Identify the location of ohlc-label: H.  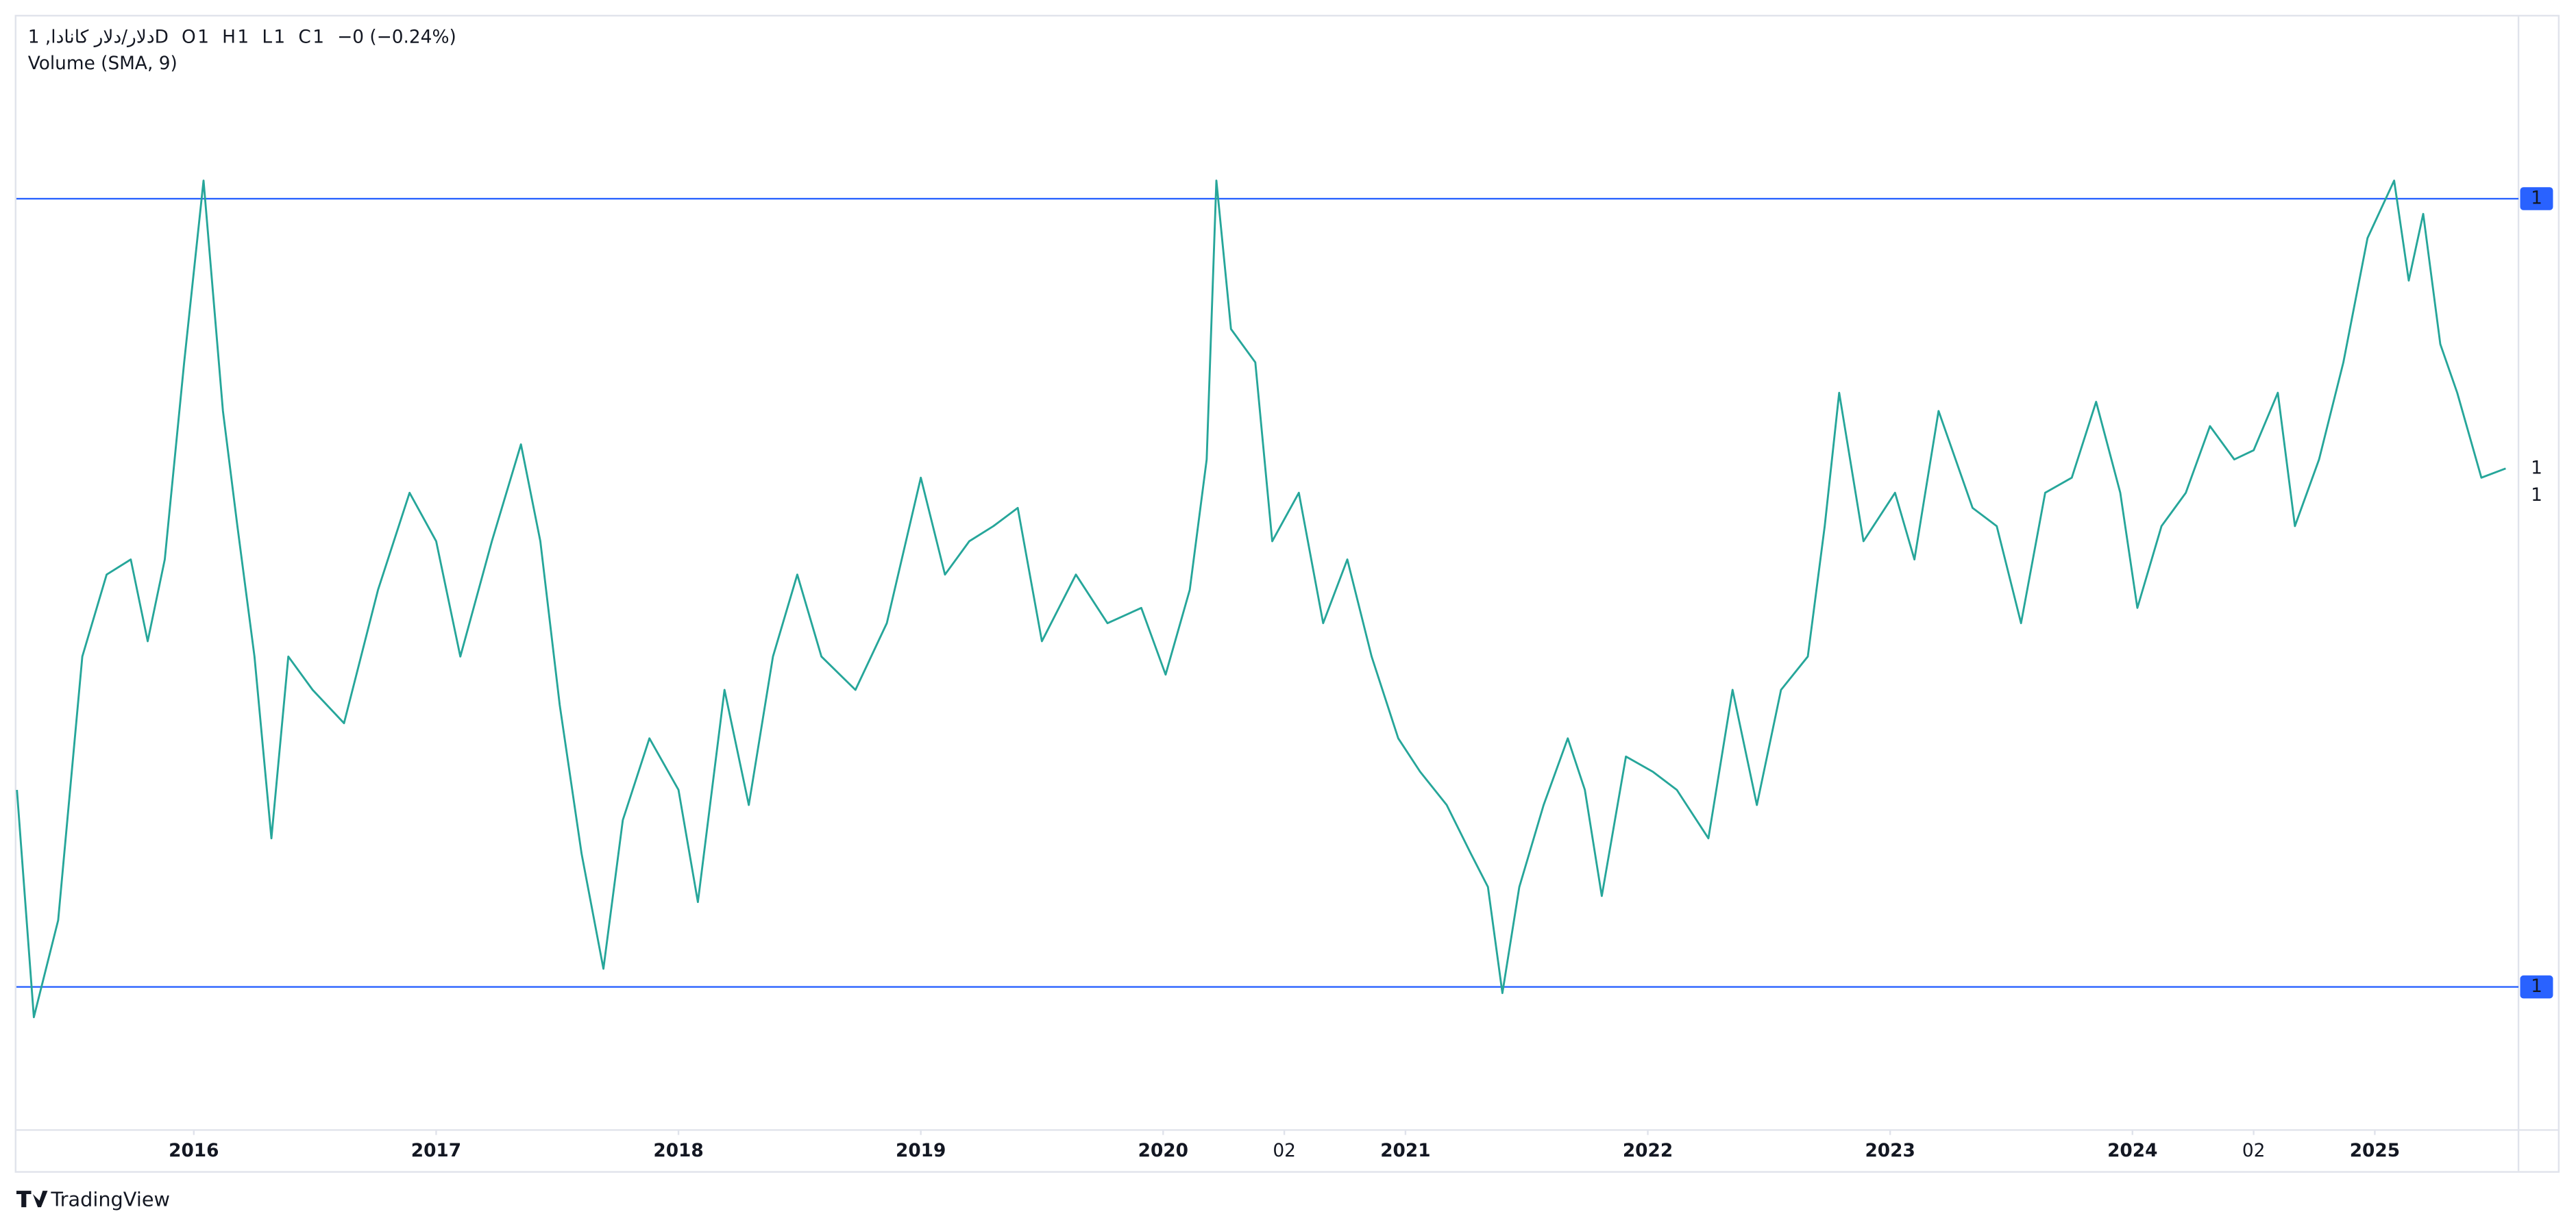
(229, 37).